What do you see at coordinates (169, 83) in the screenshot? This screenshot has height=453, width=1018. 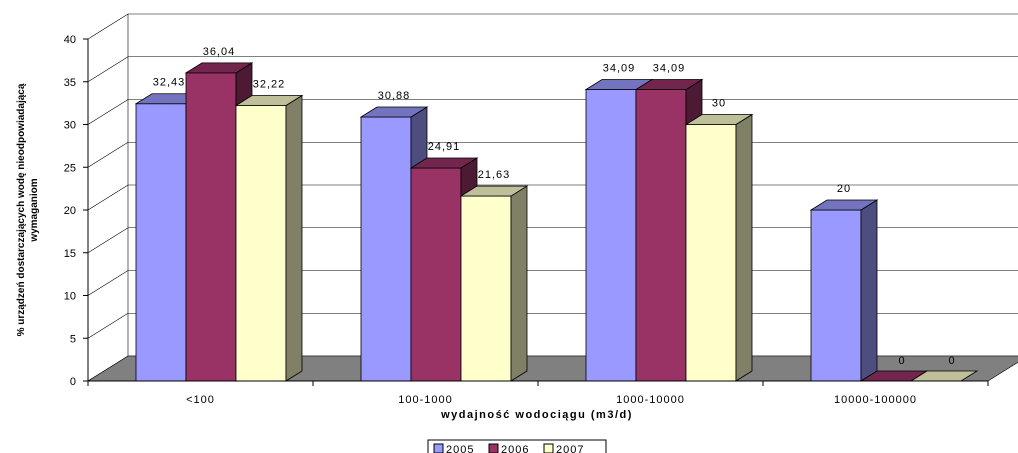 I see `data-label-2005-<100: 32,43` at bounding box center [169, 83].